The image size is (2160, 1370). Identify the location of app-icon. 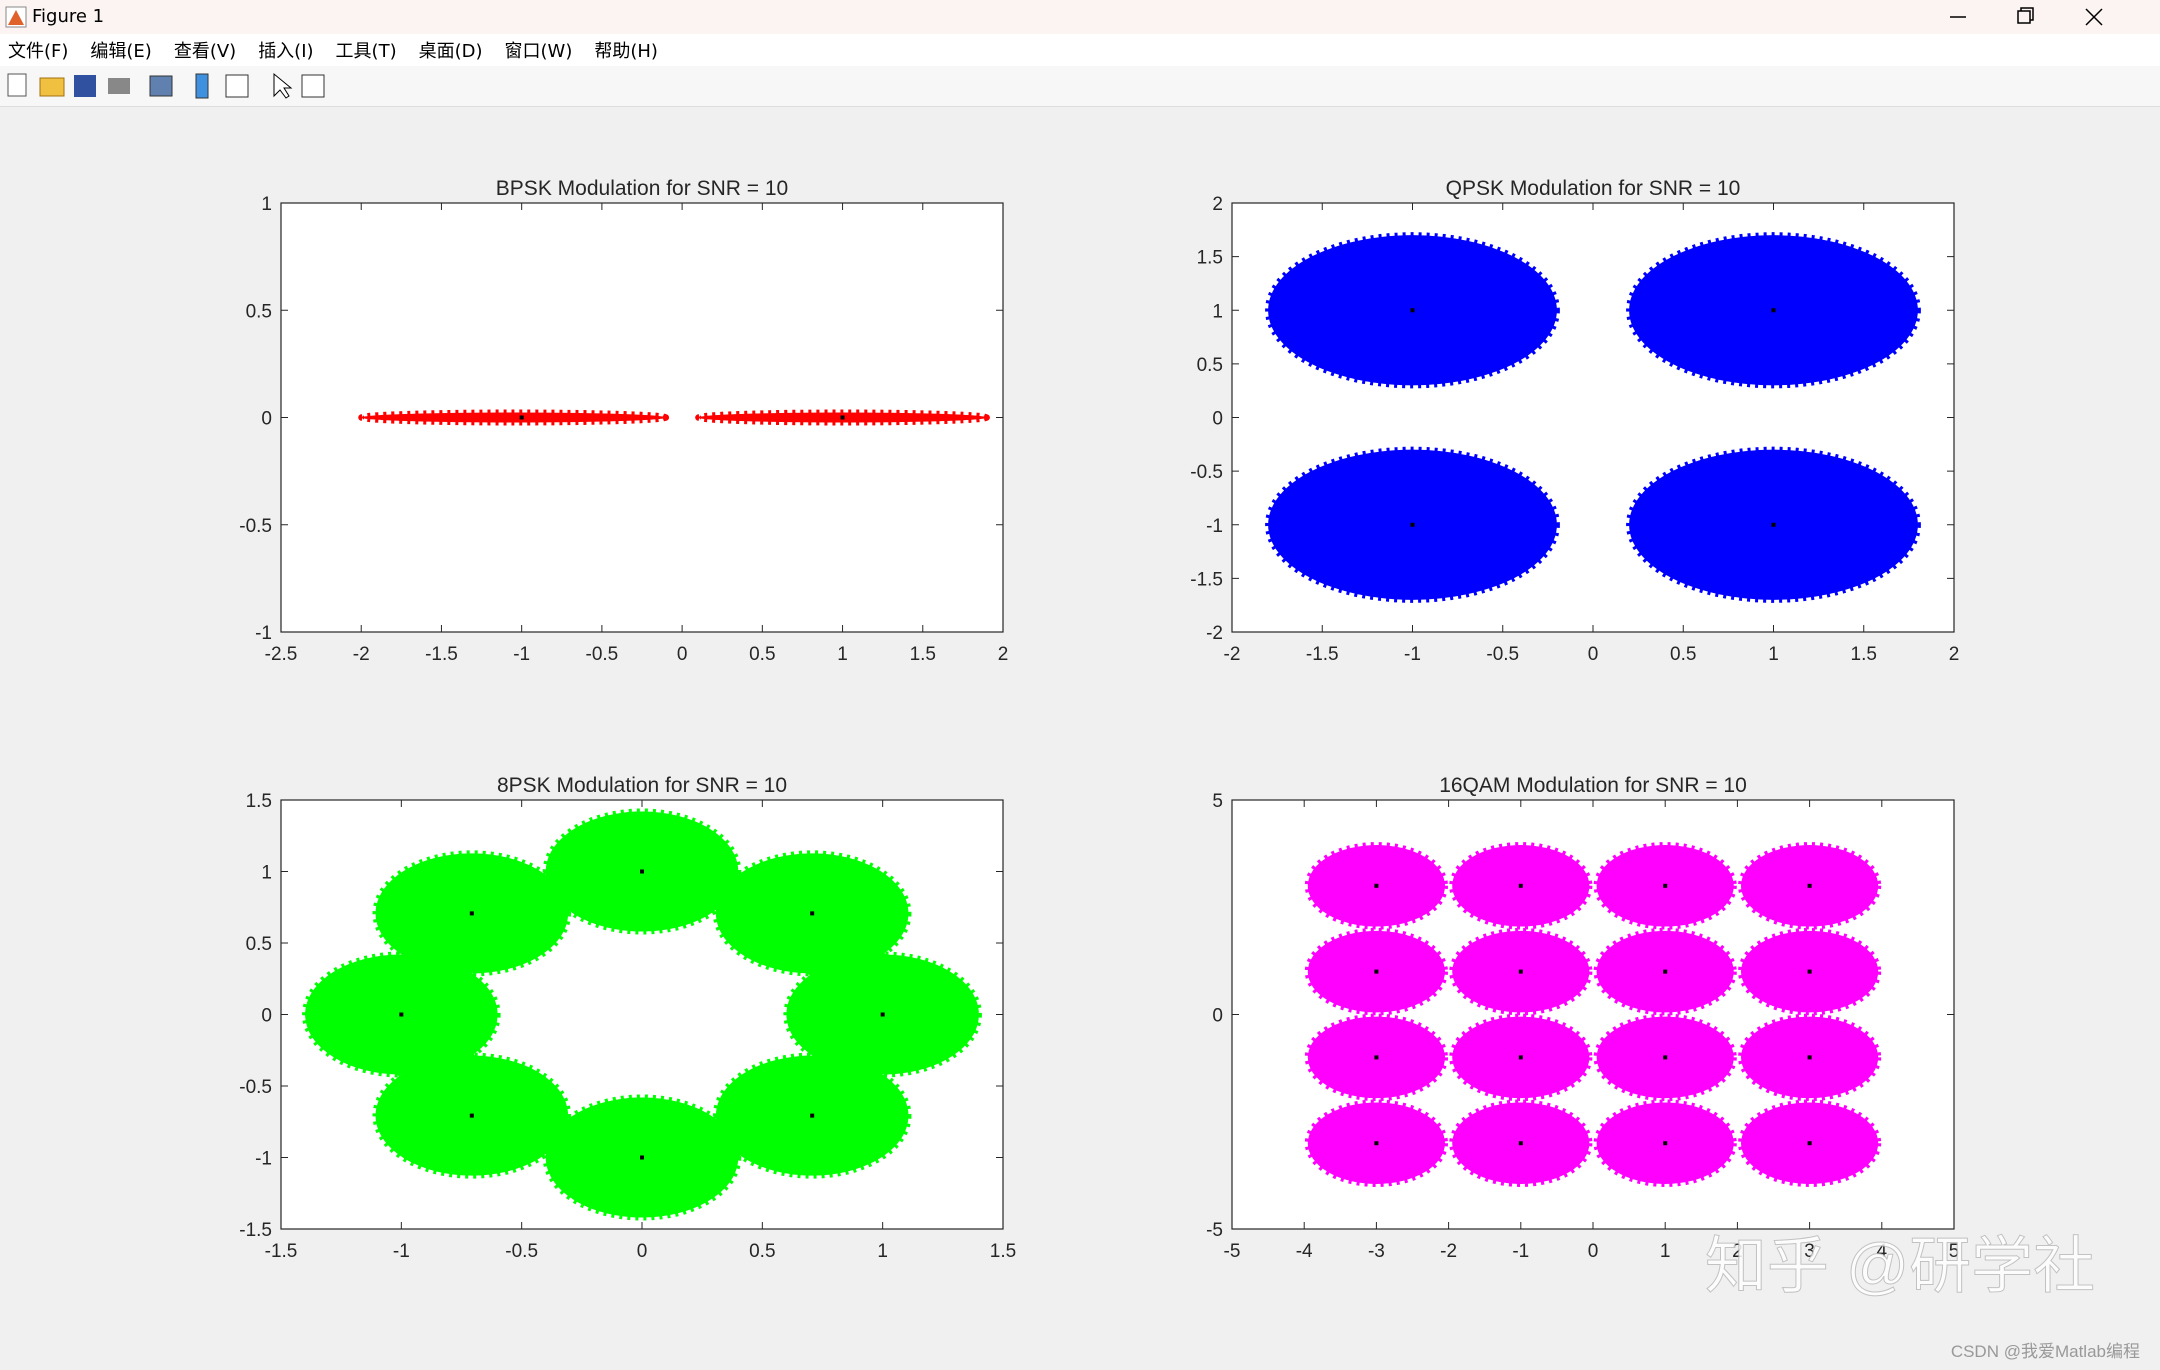
(16, 17).